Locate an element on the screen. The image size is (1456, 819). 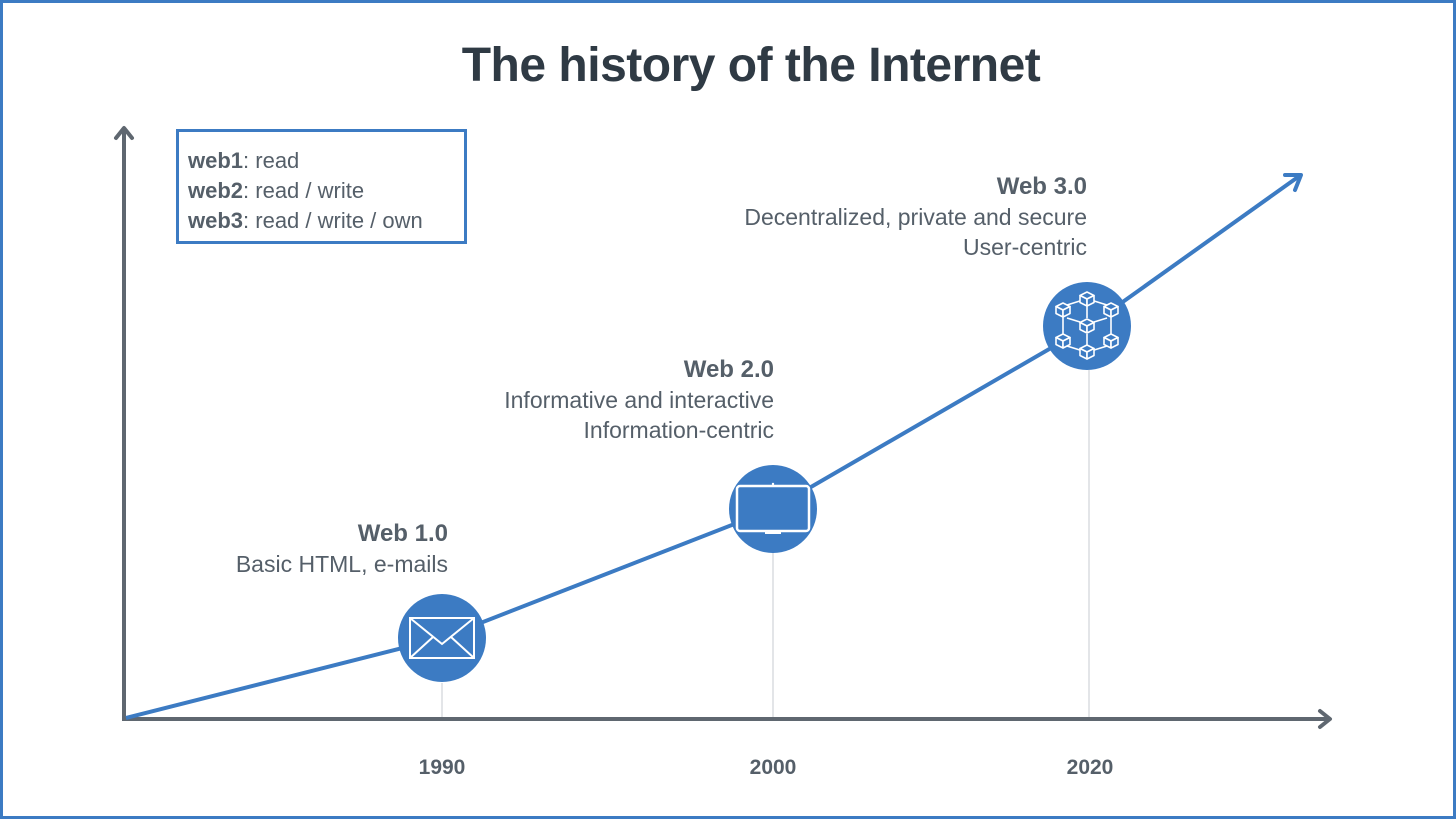
page-title: The history of the Internet is located at coordinates (751, 65).